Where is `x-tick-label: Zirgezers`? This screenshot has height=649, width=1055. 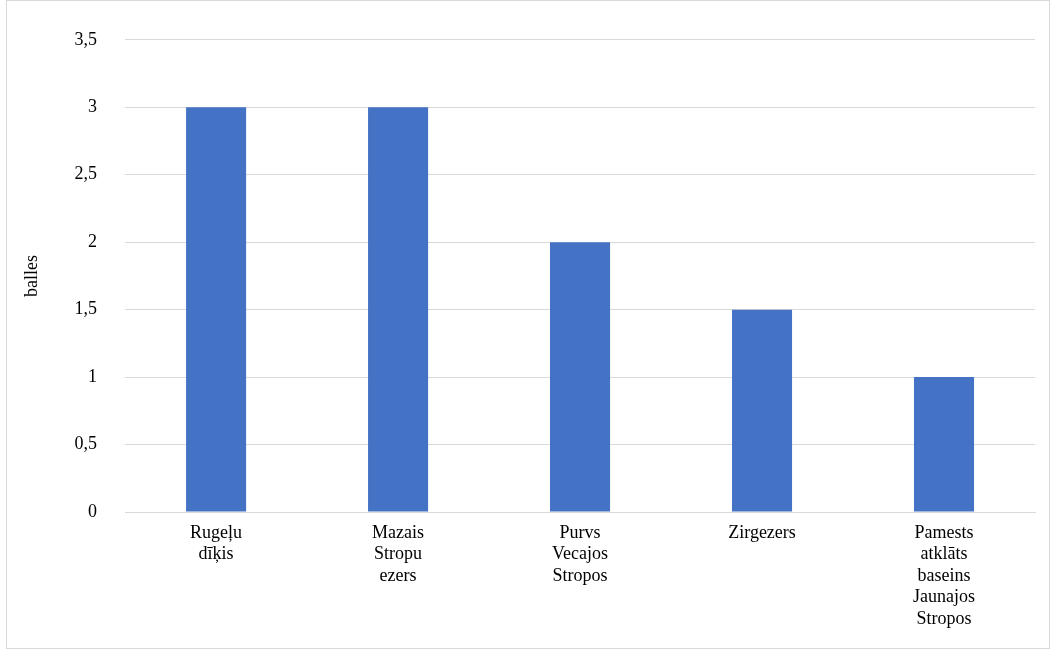
x-tick-label: Zirgezers is located at coordinates (762, 531).